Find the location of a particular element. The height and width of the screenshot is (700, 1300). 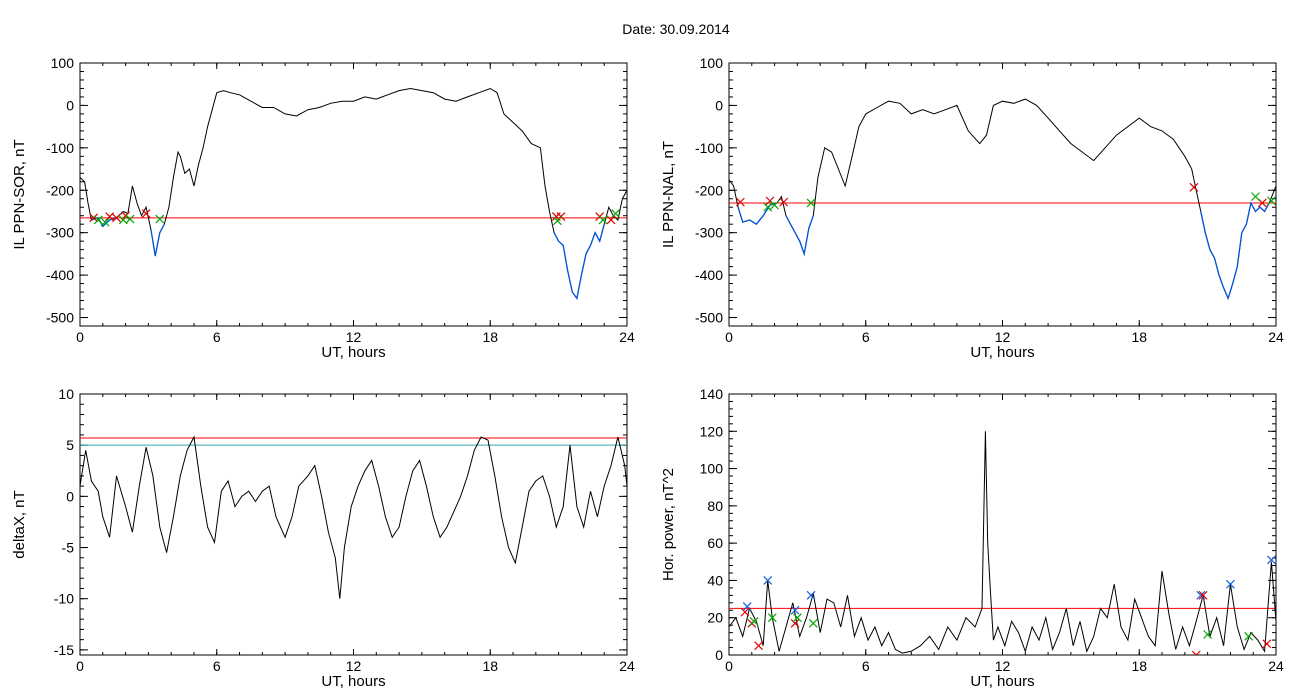

y-tick-label: 20 is located at coordinates (715, 618).